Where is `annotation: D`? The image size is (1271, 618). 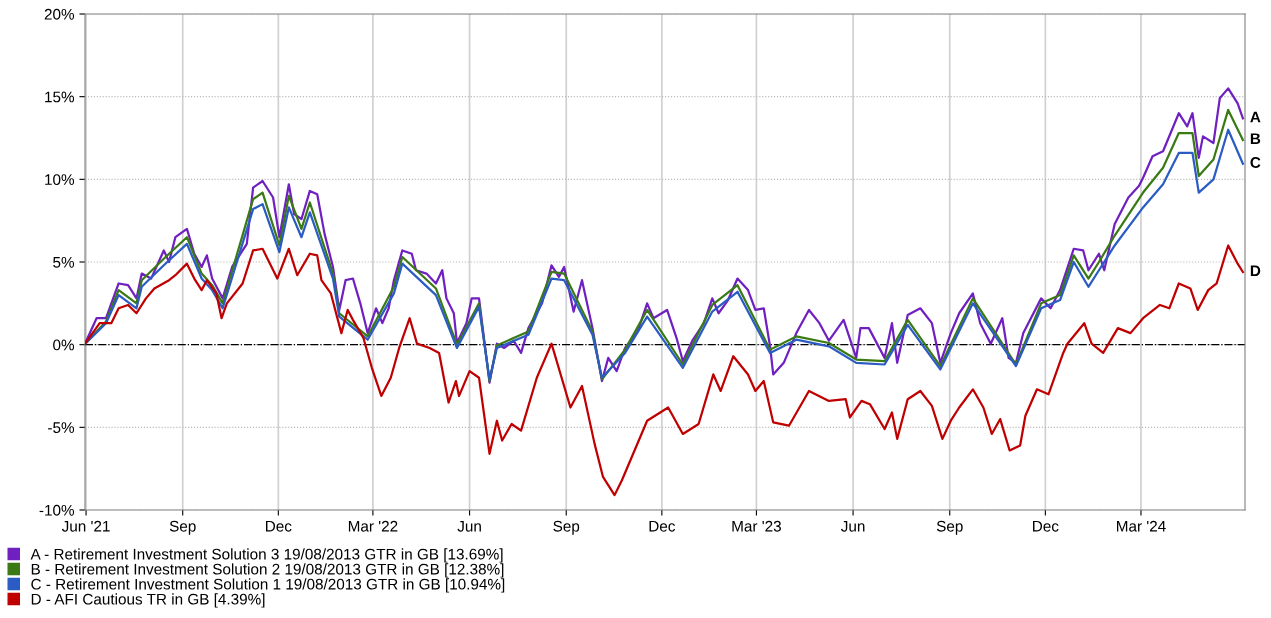
annotation: D is located at coordinates (1255, 271).